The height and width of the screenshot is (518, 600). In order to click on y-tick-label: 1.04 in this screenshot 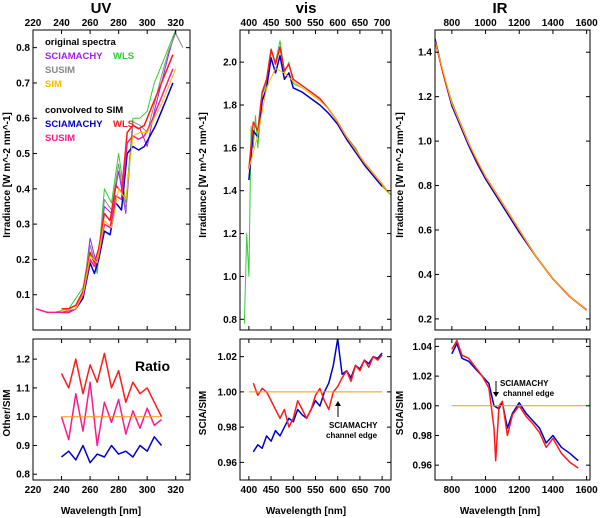, I will do `click(423, 347)`.